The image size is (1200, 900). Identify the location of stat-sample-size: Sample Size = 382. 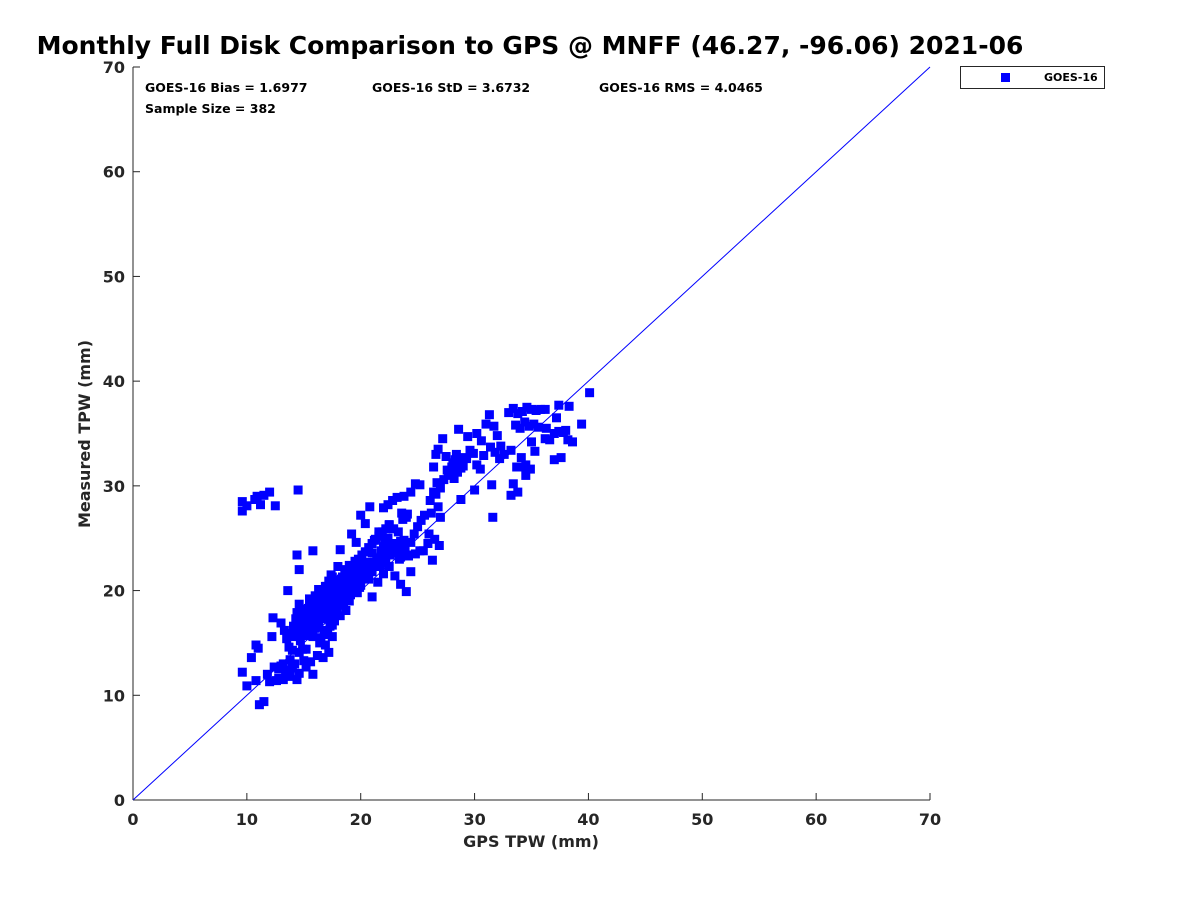
(210, 108).